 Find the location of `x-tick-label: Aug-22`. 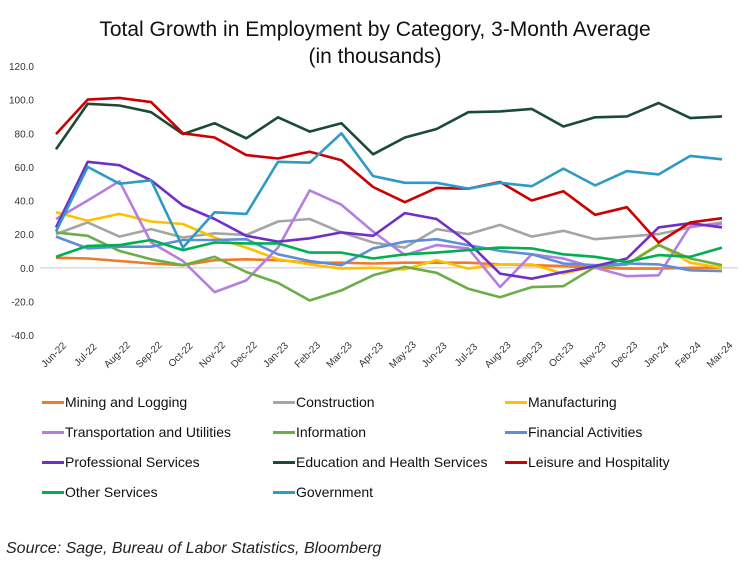

x-tick-label: Aug-22 is located at coordinates (117, 355).